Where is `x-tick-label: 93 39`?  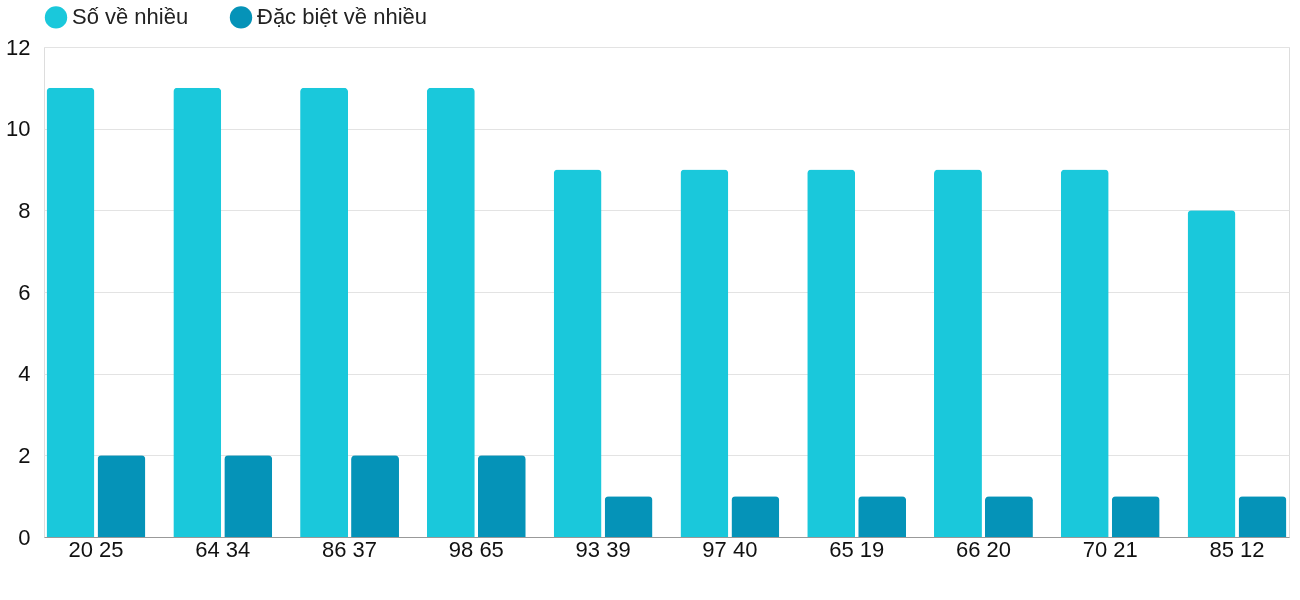
x-tick-label: 93 39 is located at coordinates (603, 549).